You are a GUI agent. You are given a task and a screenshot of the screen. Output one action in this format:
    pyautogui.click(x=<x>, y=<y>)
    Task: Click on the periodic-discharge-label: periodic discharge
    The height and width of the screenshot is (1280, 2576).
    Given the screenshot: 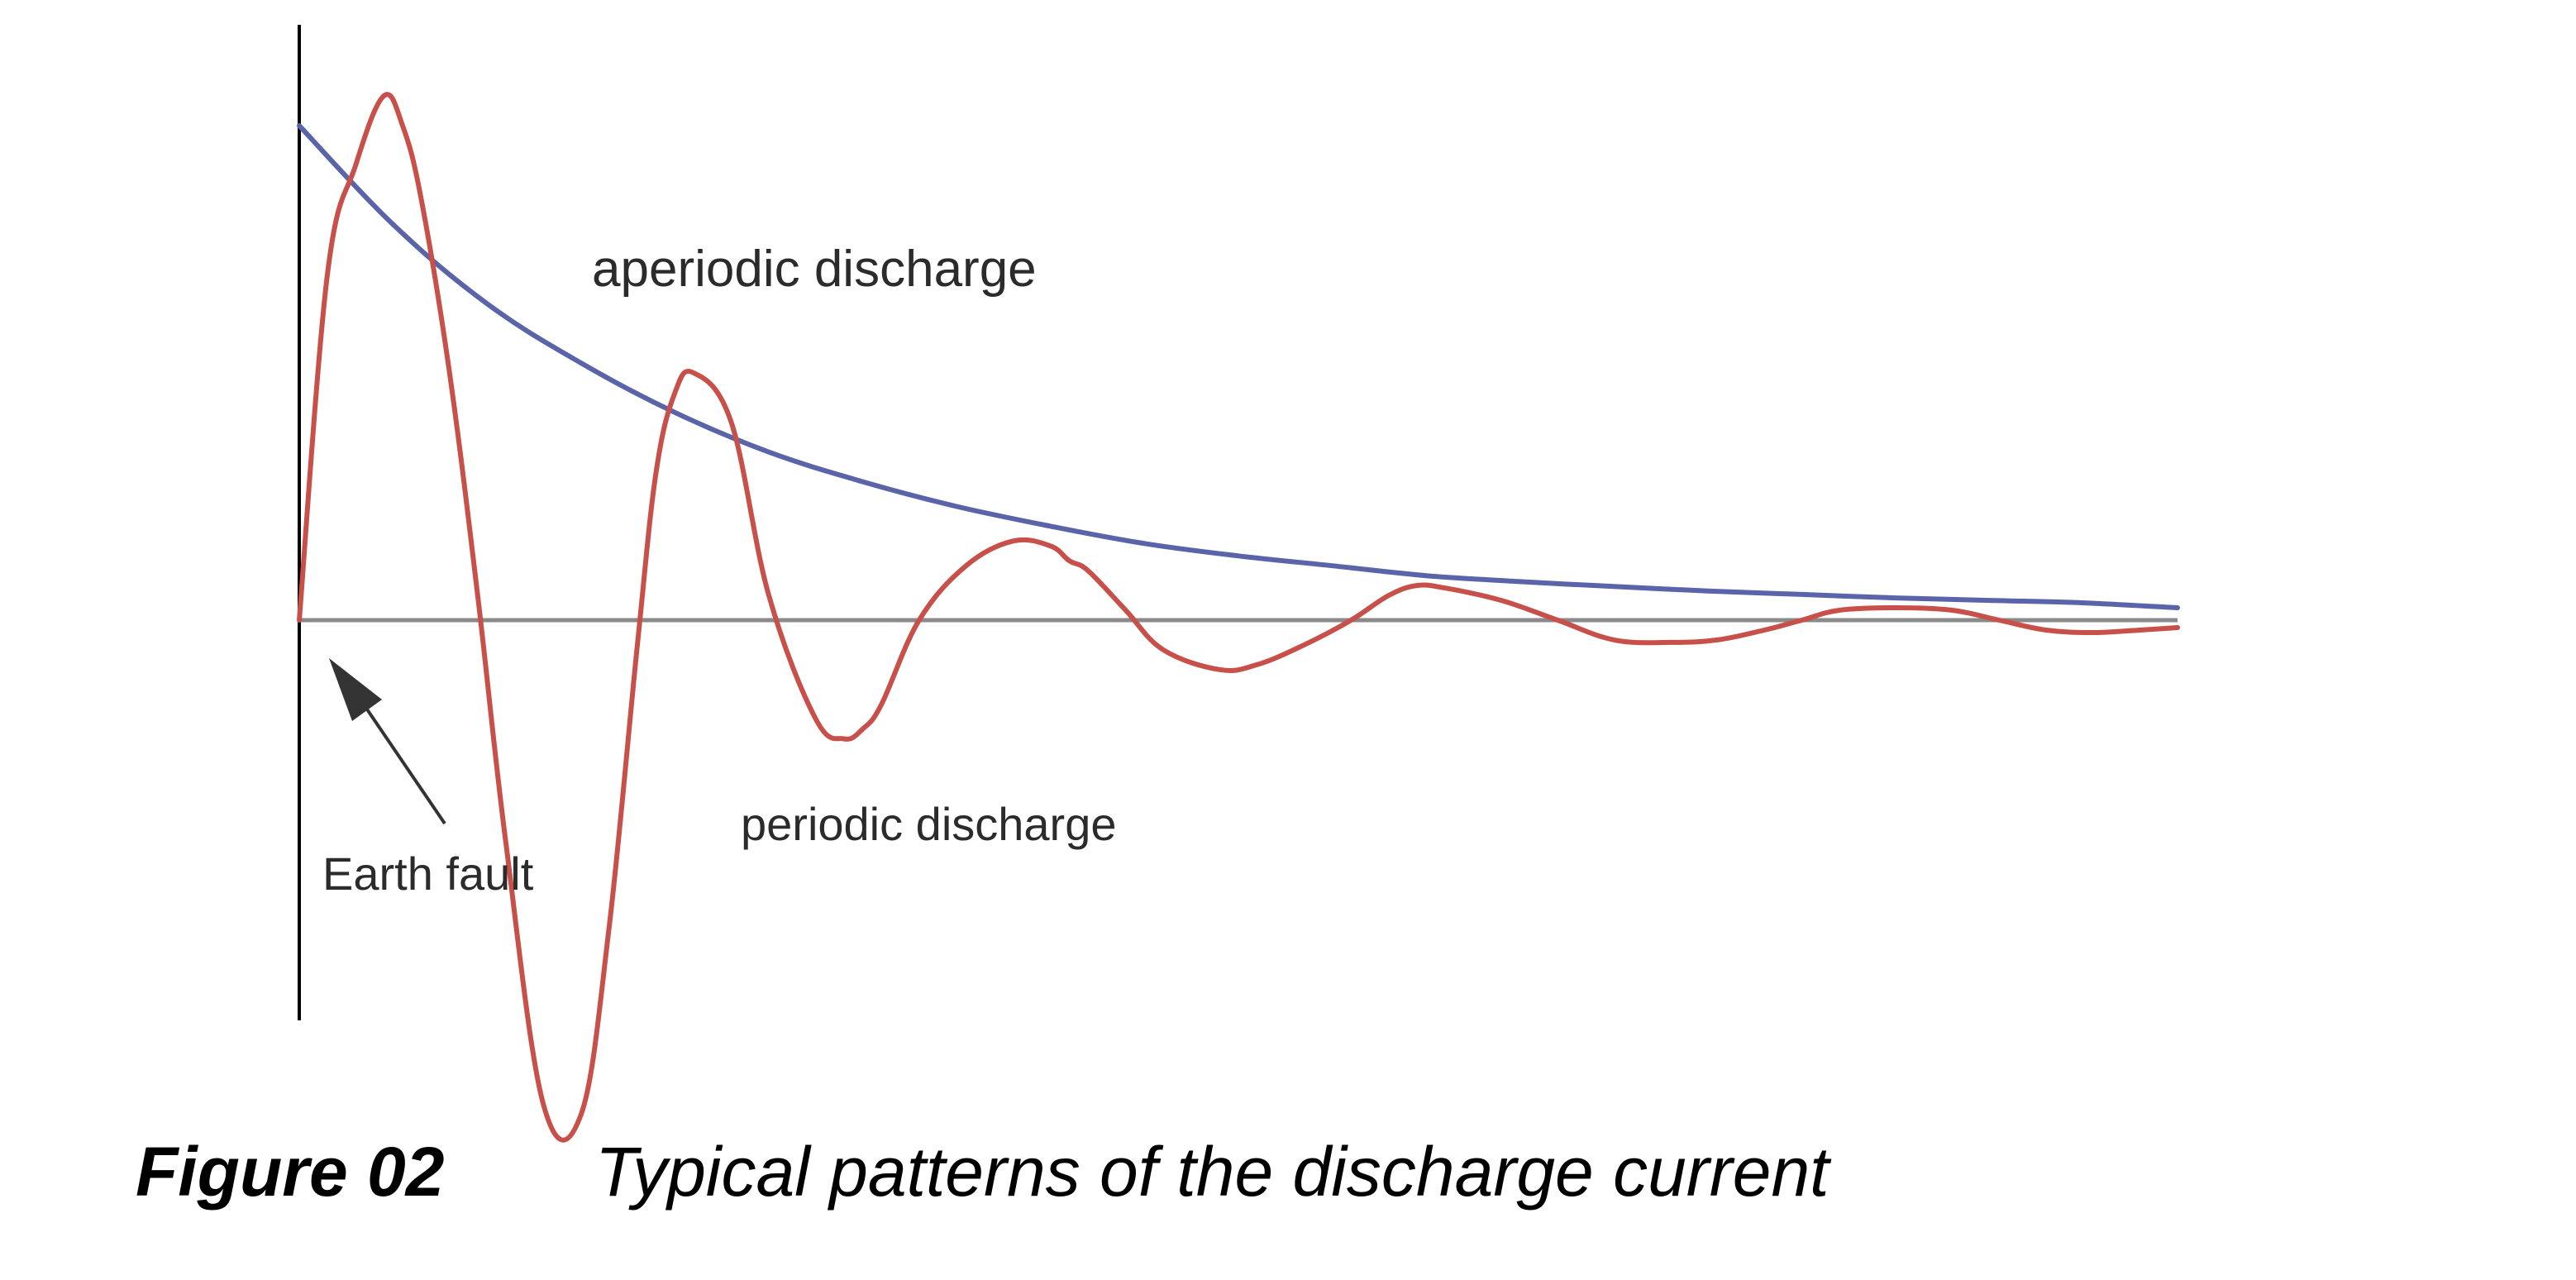 What is the action you would take?
    pyautogui.click(x=928, y=824)
    